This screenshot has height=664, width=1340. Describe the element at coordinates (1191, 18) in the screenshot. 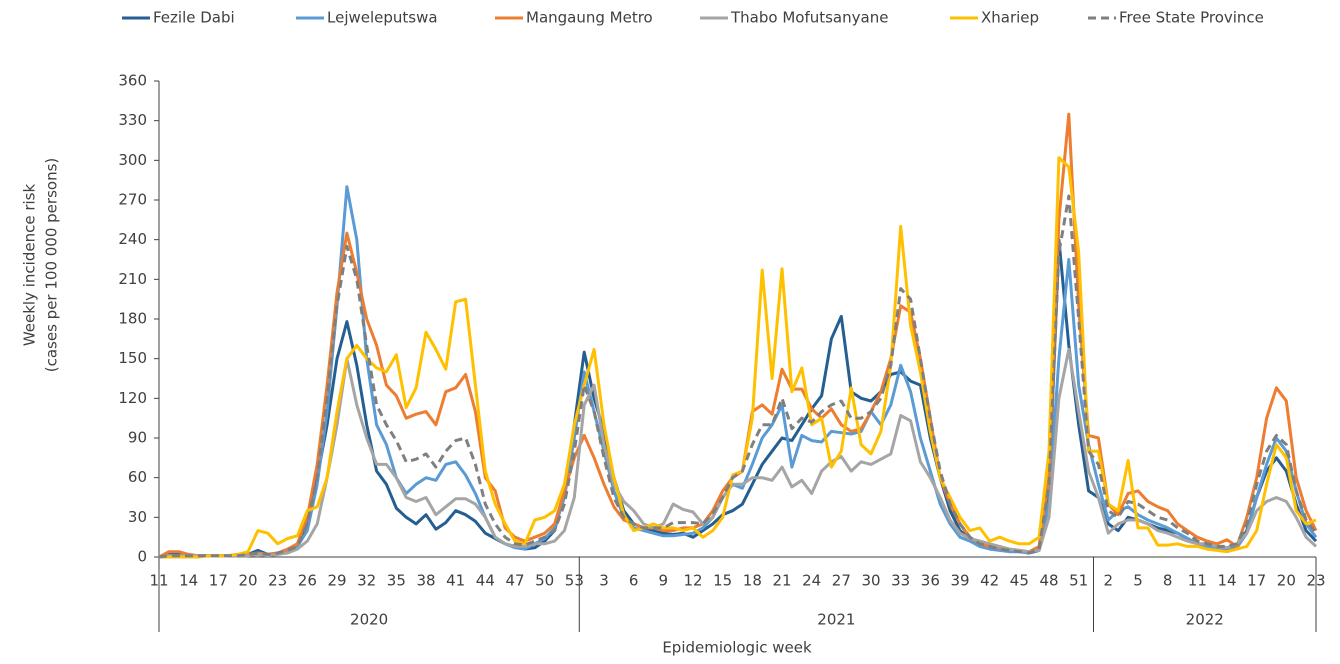

I see `legend-label: Free State Province` at that location.